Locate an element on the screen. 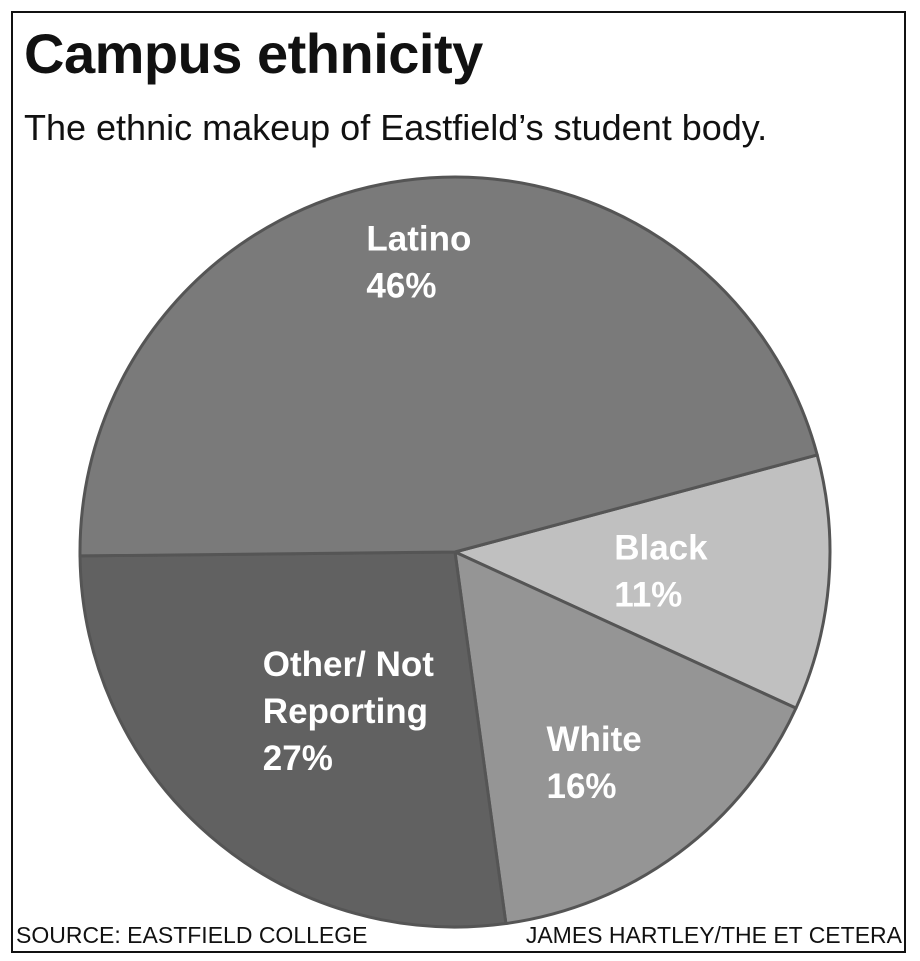 This screenshot has width=920, height=961. slice-label-line: White is located at coordinates (594, 739).